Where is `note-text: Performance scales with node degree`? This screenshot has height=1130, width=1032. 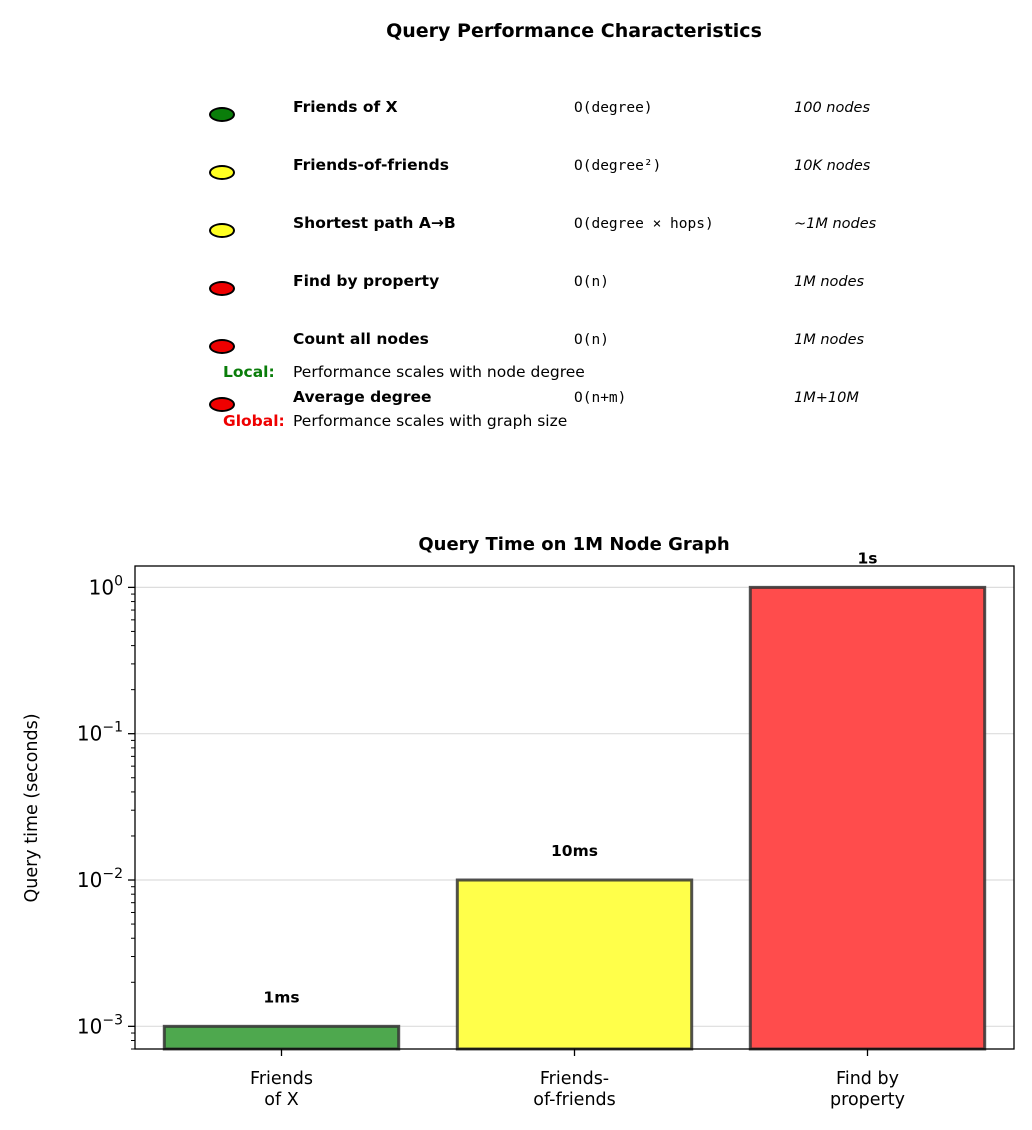
note-text: Performance scales with node degree is located at coordinates (439, 372).